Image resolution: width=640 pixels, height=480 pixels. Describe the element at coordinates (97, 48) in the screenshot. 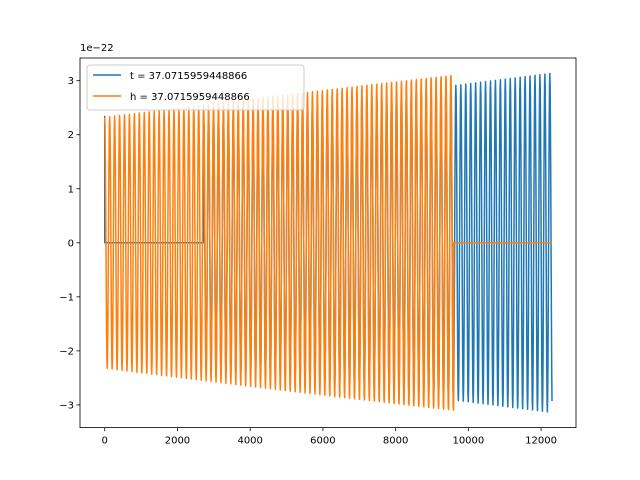

I see `y-offset-text: 1e−22` at that location.